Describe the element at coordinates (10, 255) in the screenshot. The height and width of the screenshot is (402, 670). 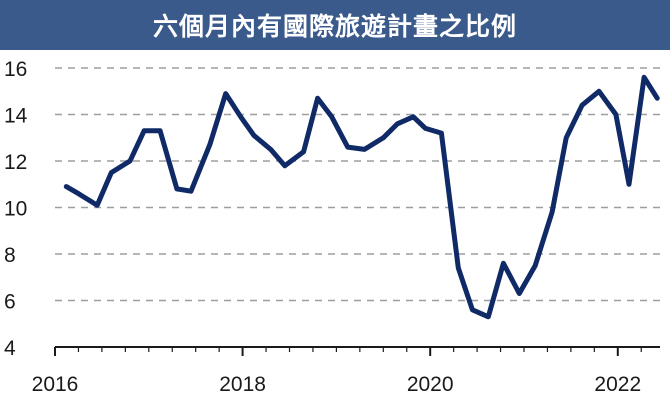
I see `y-tick-label: 8` at that location.